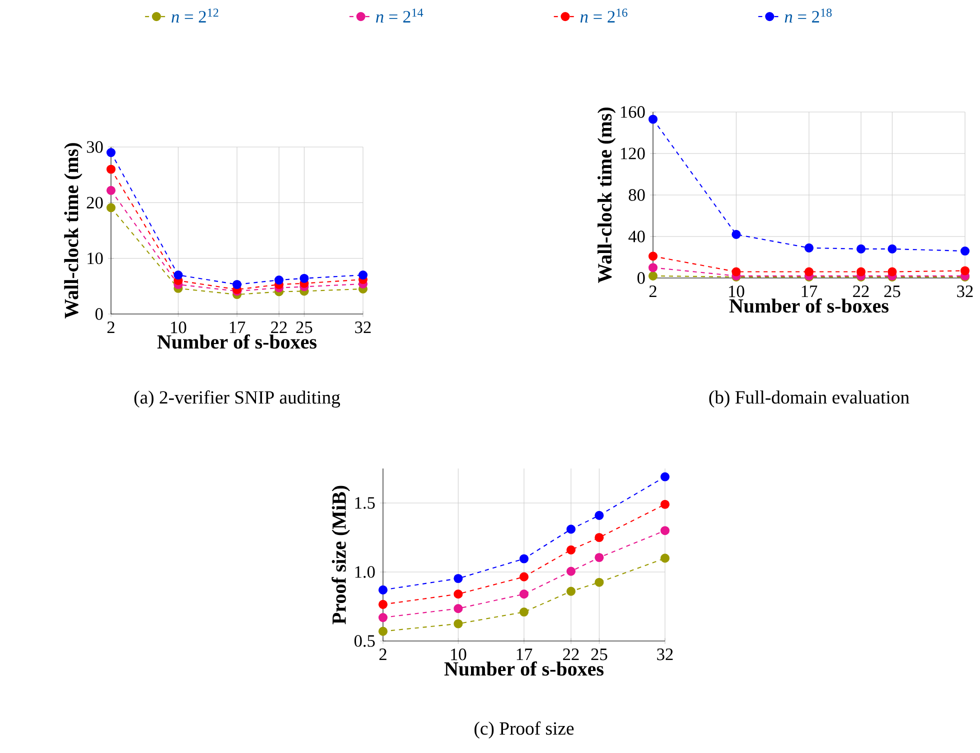 Image resolution: width=980 pixels, height=753 pixels. Describe the element at coordinates (636, 195) in the screenshot. I see `y-tick-label: 80` at that location.